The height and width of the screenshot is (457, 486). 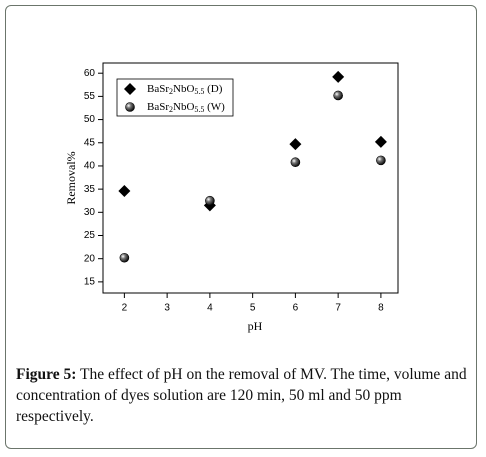 What do you see at coordinates (46, 374) in the screenshot?
I see `caption-label: Figure 5:` at bounding box center [46, 374].